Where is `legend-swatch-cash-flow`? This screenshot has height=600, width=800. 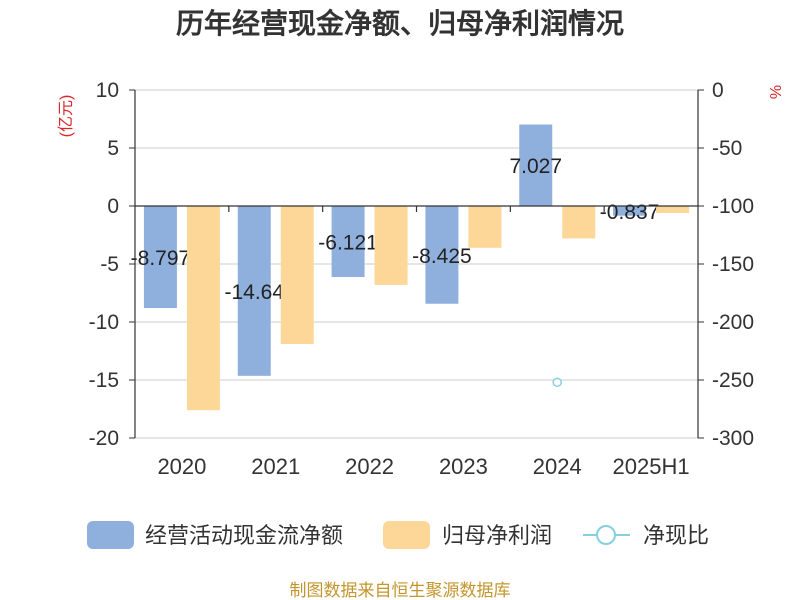
legend-swatch-cash-flow is located at coordinates (110, 535).